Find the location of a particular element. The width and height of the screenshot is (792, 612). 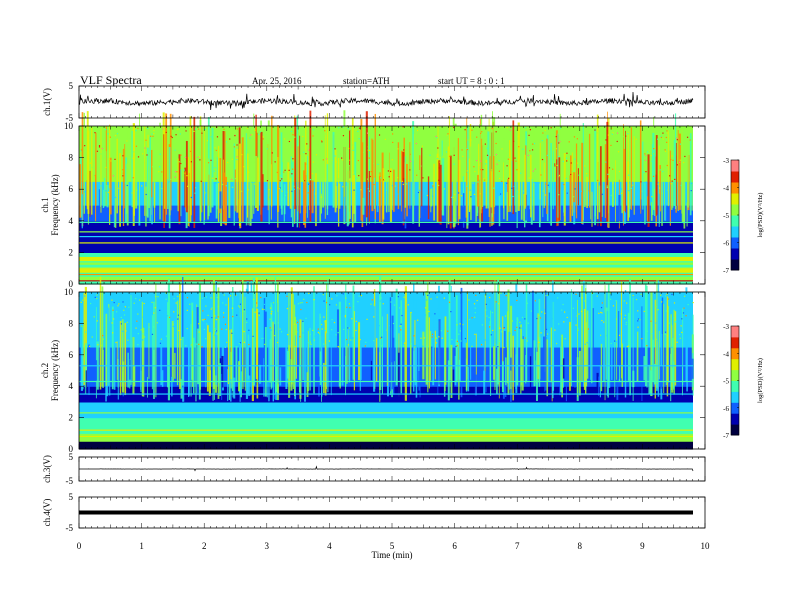

colorbar-segment is located at coordinates (735, 241).